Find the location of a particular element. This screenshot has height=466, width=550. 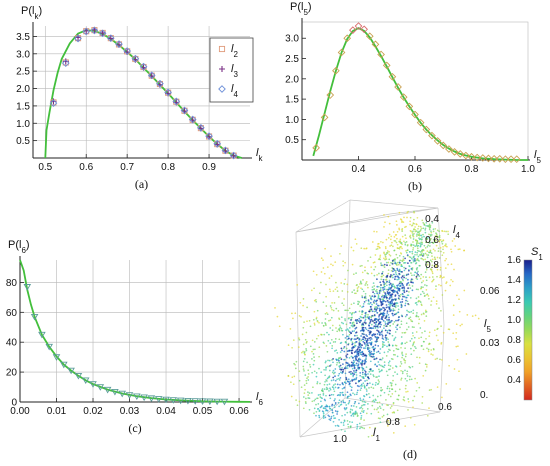

y-axis-label-part: l is located at coordinates (33, 11).